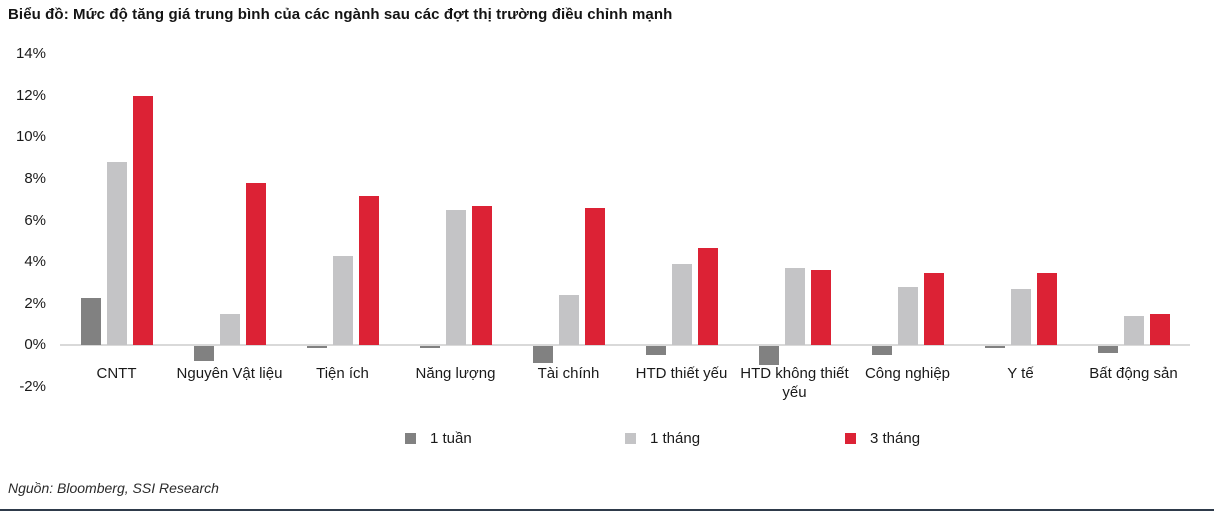 This screenshot has width=1214, height=514. What do you see at coordinates (451, 438) in the screenshot?
I see `legend-label-1-tua-n: 1 tuần` at bounding box center [451, 438].